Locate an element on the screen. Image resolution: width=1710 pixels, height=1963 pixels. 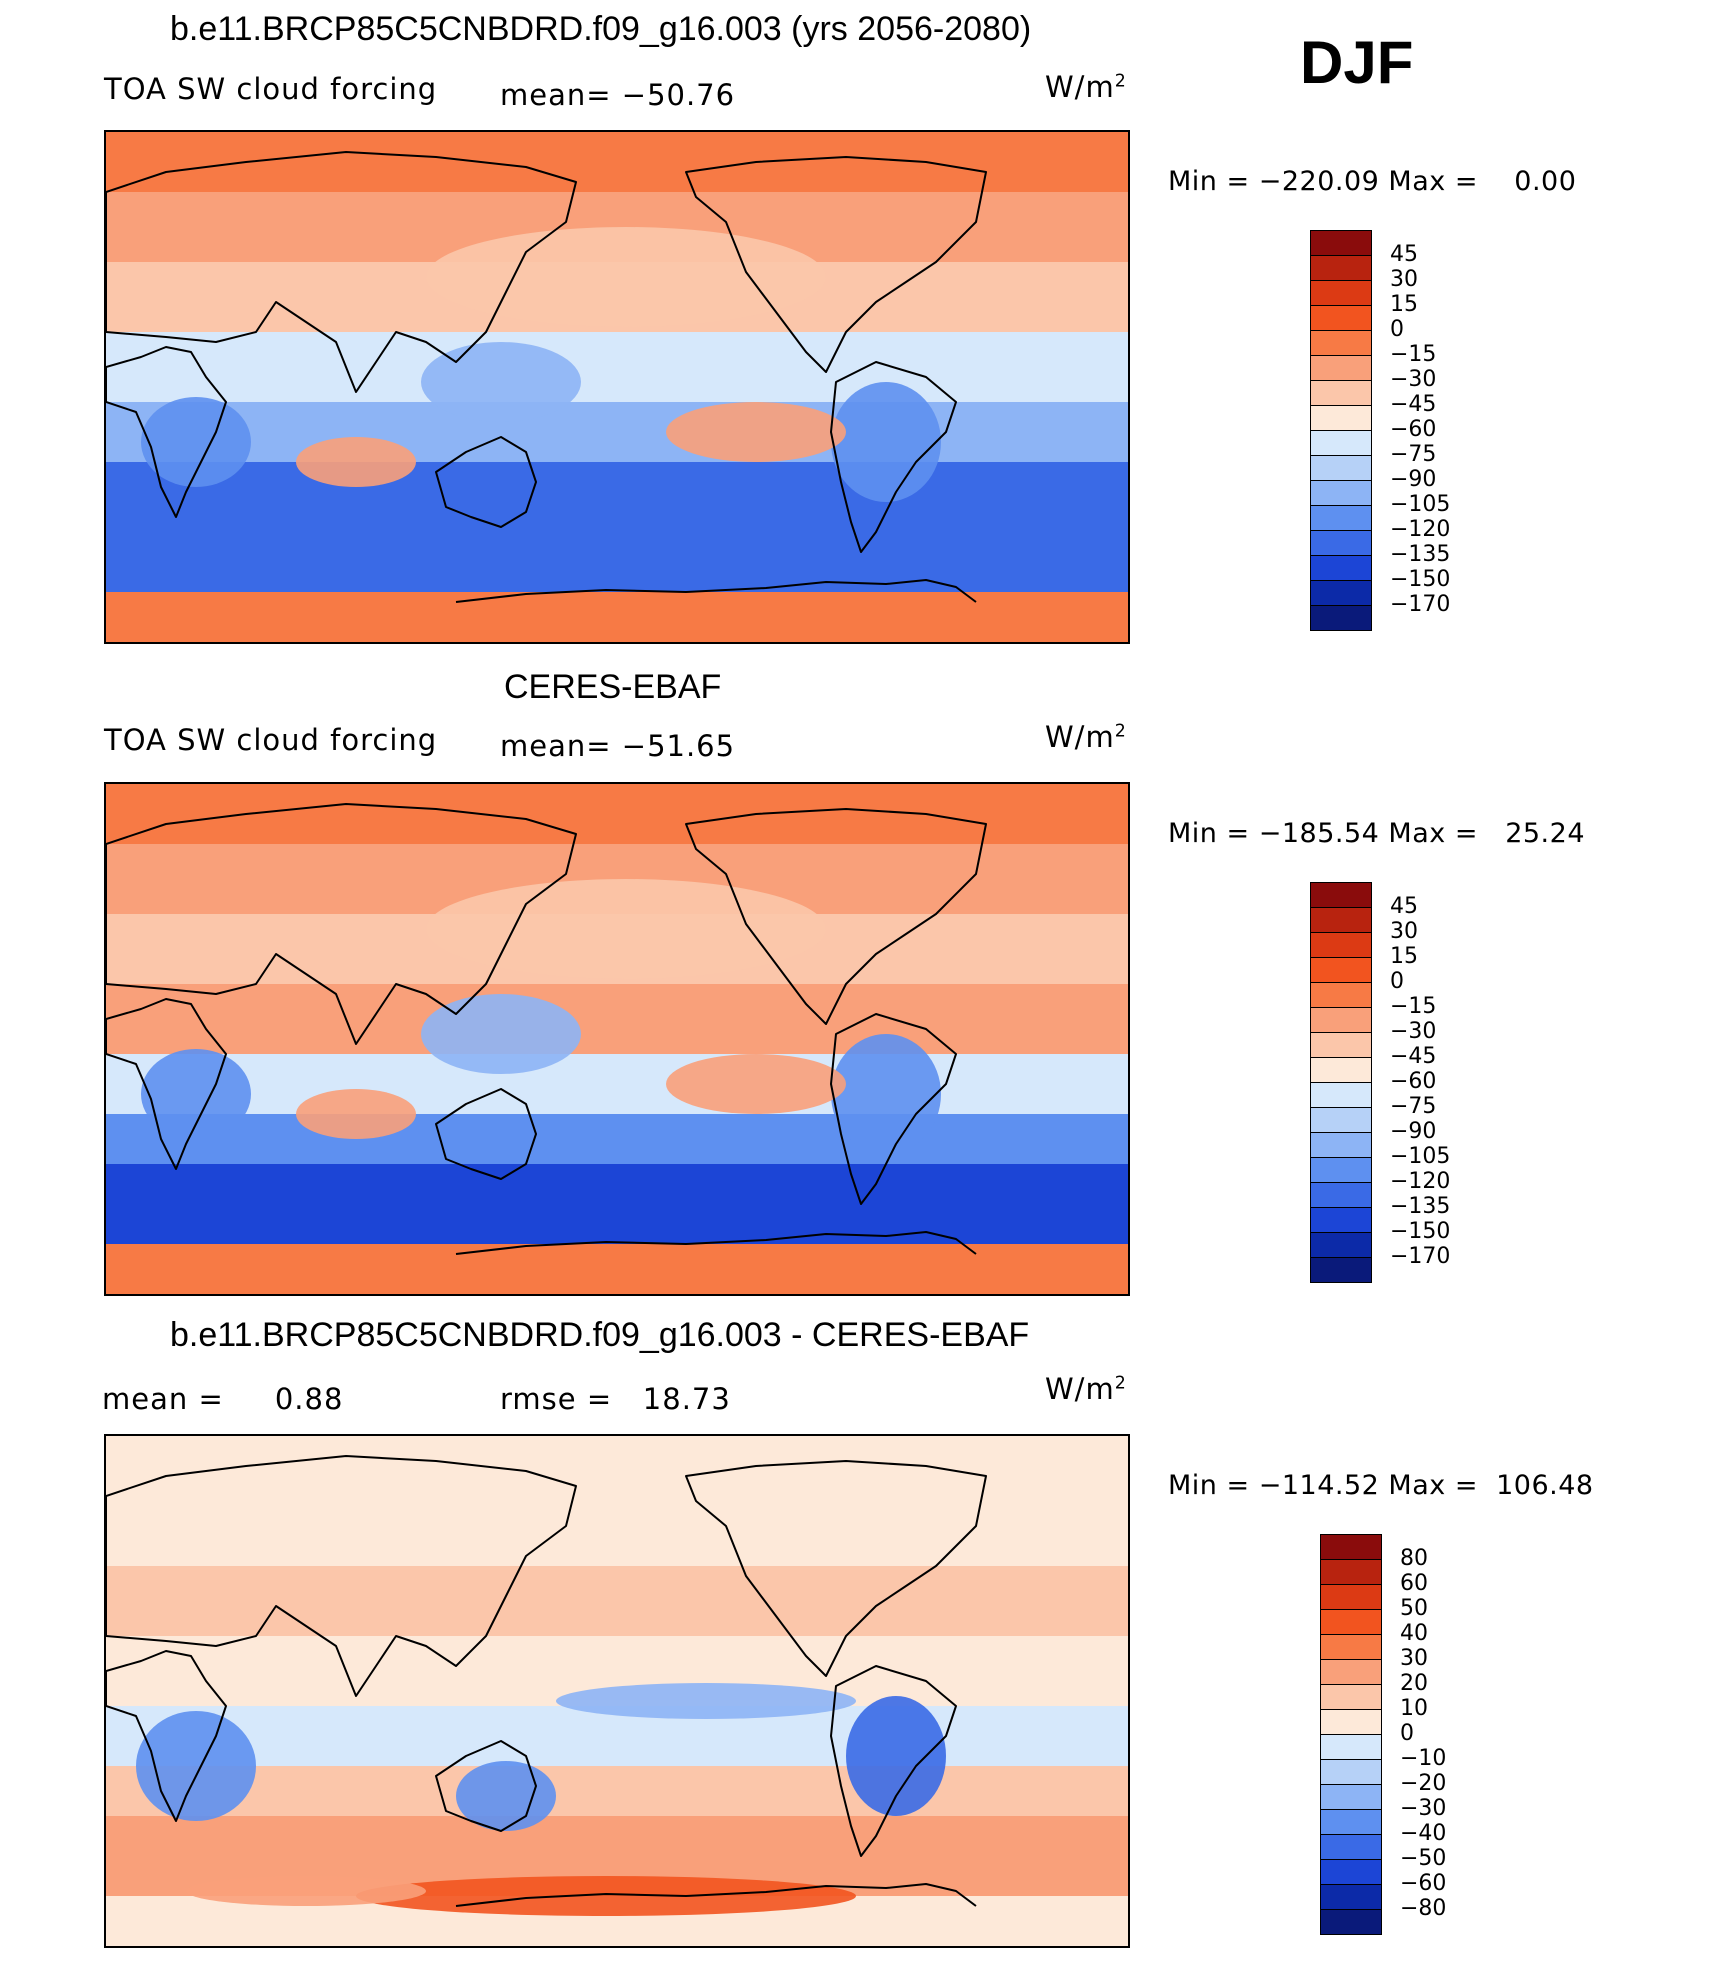
colorbar-tick-label: 20 is located at coordinates (1414, 1683).